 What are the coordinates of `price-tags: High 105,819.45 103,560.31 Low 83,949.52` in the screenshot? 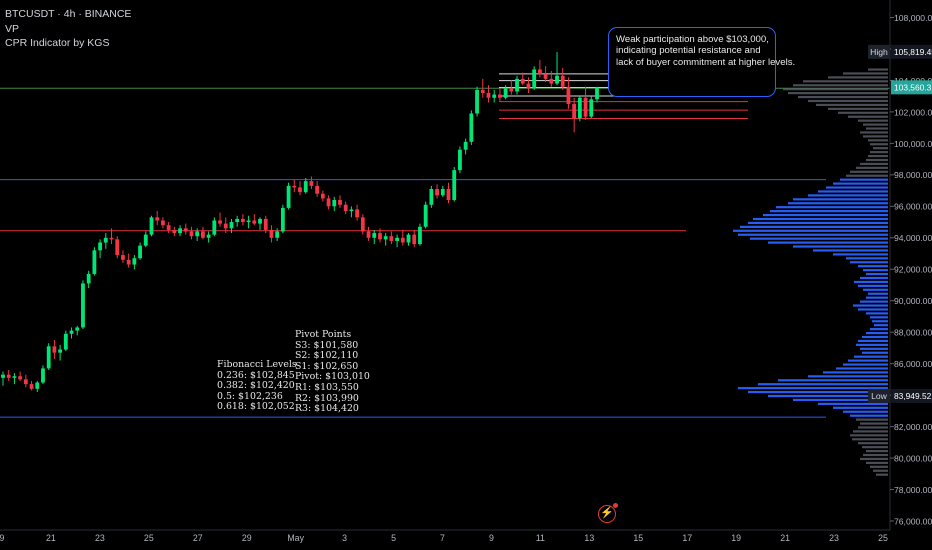 It's located at (900, 223).